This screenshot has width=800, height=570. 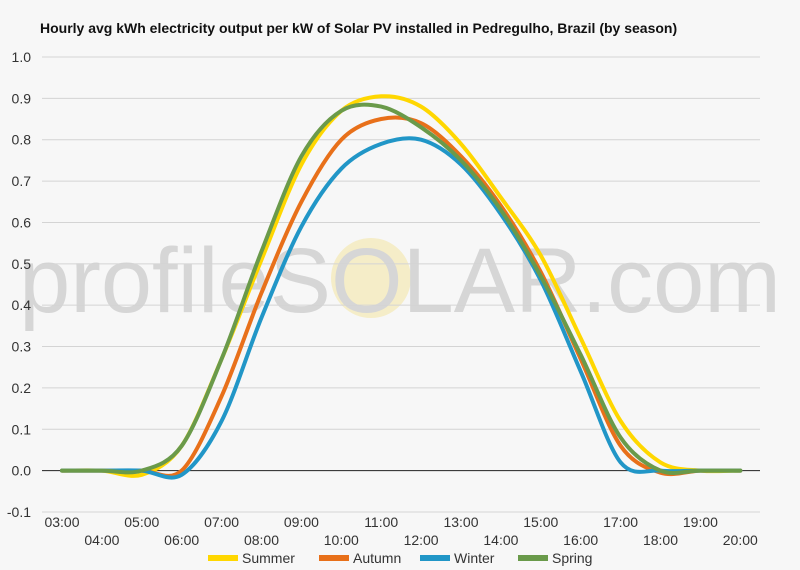 What do you see at coordinates (22, 57) in the screenshot?
I see `y-tick-label: 1.0` at bounding box center [22, 57].